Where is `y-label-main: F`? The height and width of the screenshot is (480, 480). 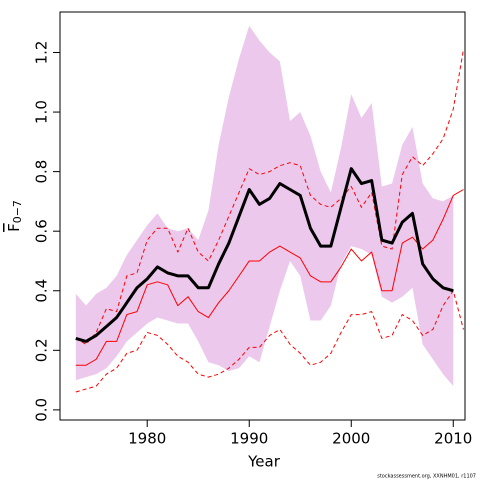 y-label-main: F is located at coordinates (14, 227).